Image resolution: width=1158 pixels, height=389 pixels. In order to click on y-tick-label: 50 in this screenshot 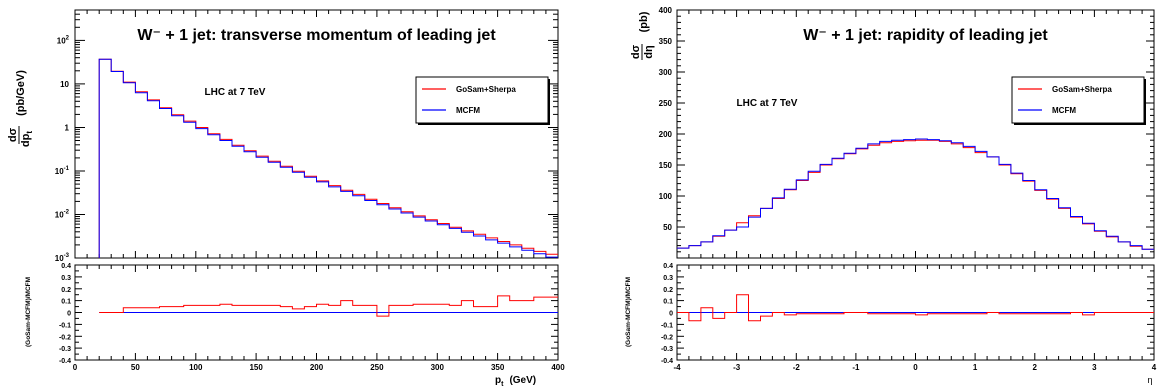, I will do `click(667, 227)`.